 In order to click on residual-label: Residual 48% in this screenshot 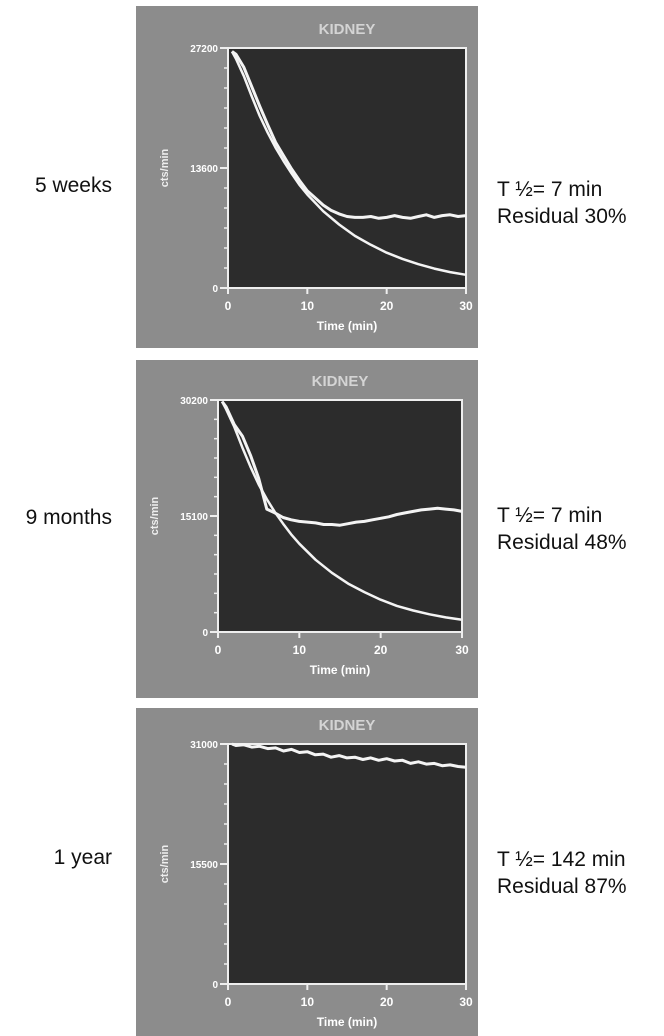, I will do `click(562, 542)`.